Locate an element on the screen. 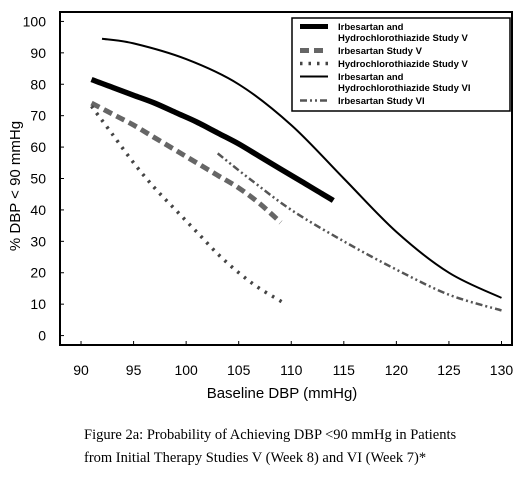  y-tick-label: 70 is located at coordinates (38, 116).